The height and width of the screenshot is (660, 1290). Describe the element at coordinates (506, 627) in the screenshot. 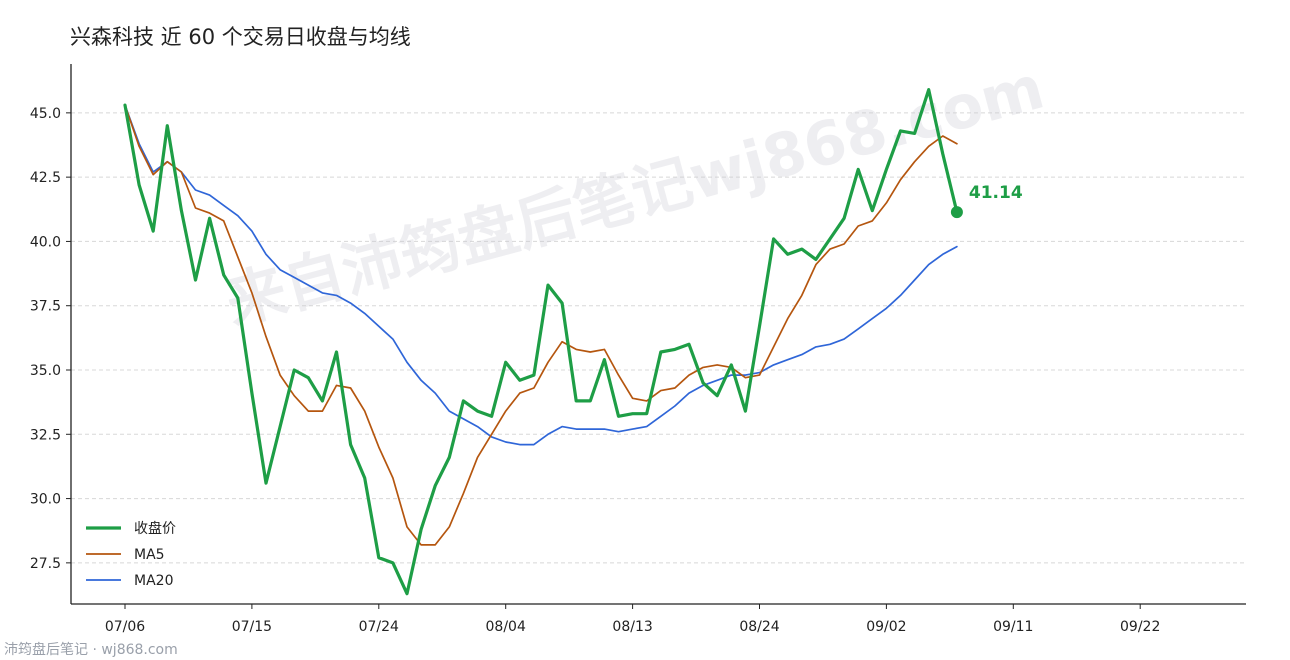

I see `x-tick-label: 08/04` at that location.